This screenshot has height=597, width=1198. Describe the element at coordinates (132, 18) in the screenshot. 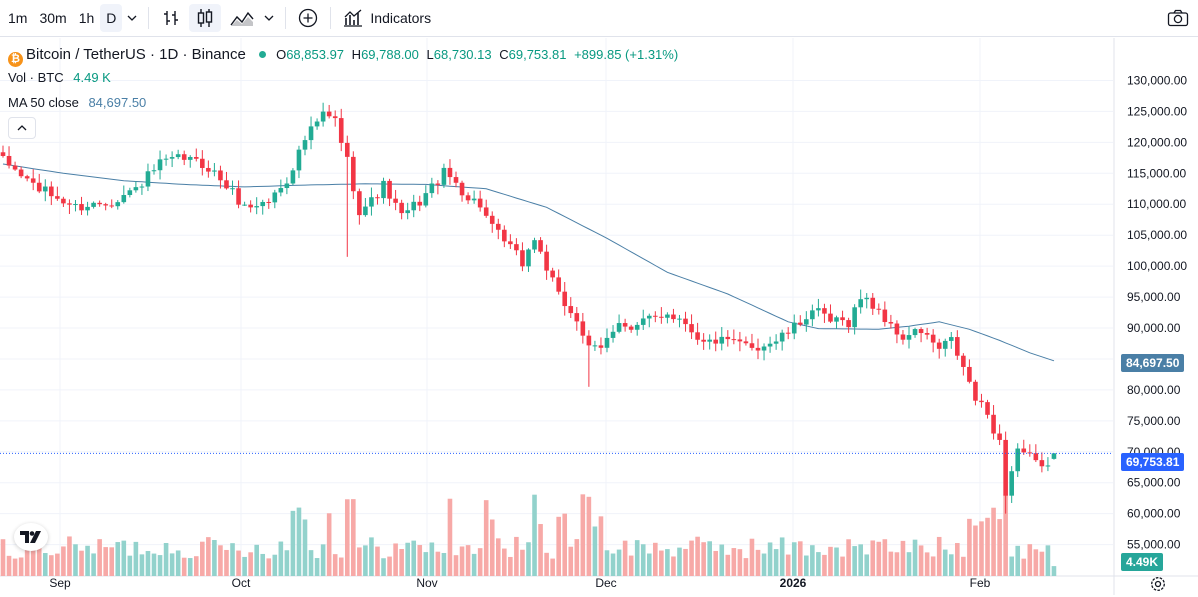

I see `interval-dropdown-chevron-icon` at that location.